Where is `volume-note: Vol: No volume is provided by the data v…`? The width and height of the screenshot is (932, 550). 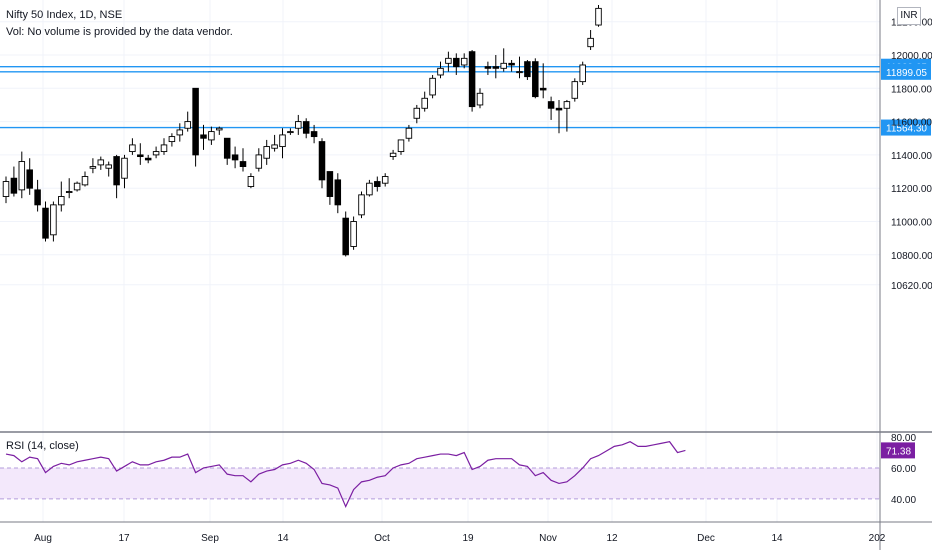 volume-note: Vol: No volume is provided by the data v… is located at coordinates (119, 32).